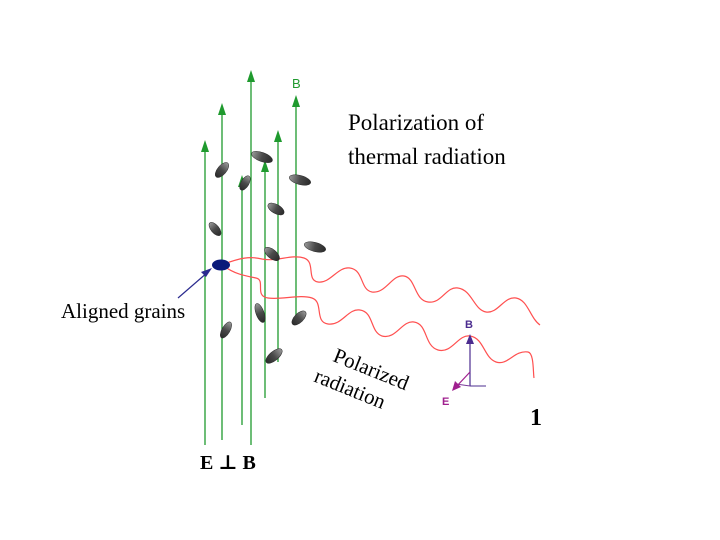 The image size is (720, 540). I want to click on aligned-grain, so click(221, 265).